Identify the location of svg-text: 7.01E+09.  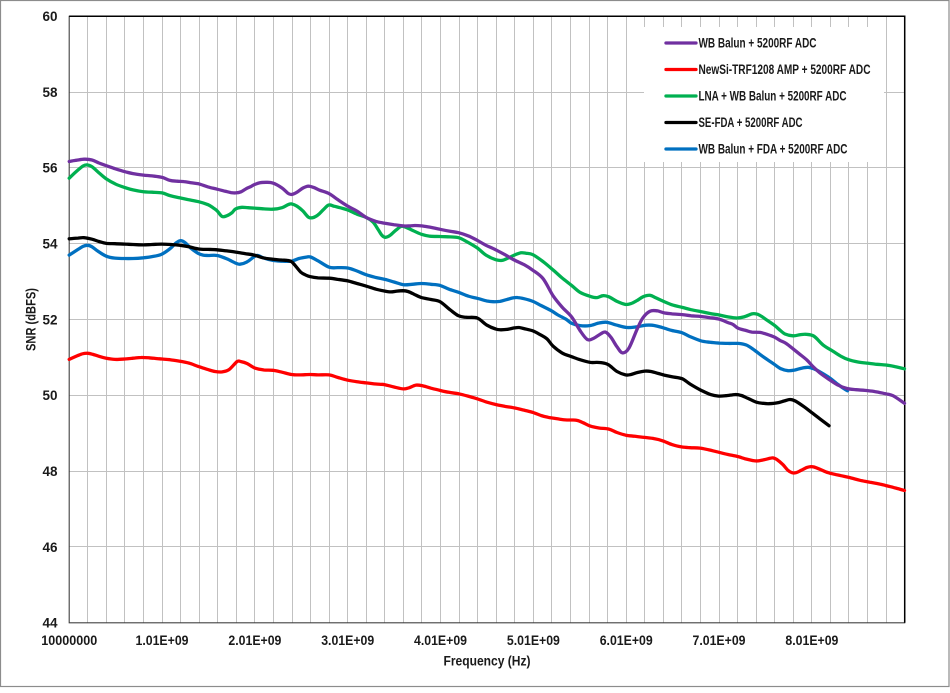
(719, 640).